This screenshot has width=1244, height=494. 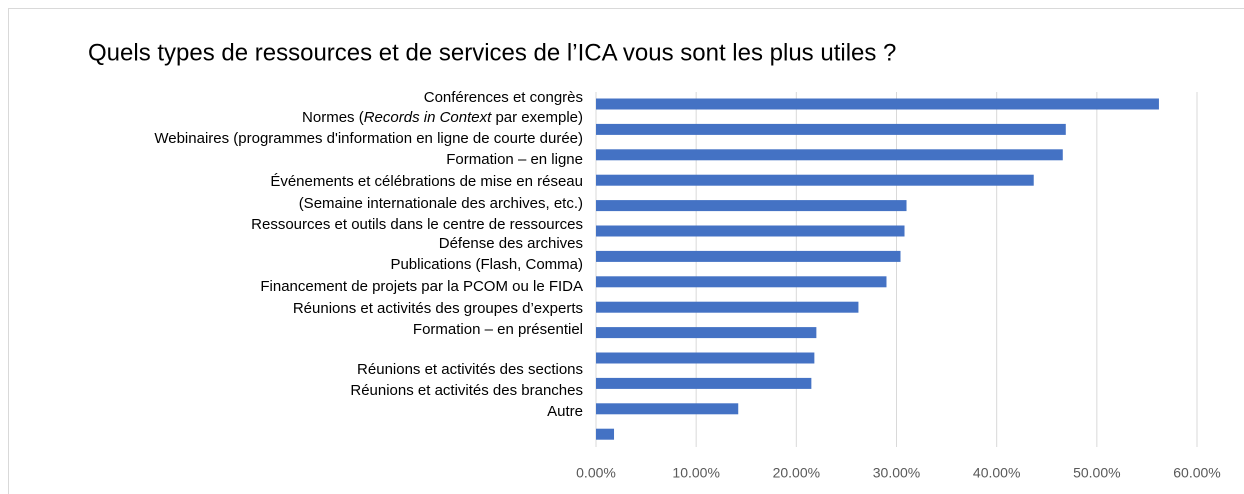 I want to click on x-tick-label: 0.00%, so click(x=596, y=473).